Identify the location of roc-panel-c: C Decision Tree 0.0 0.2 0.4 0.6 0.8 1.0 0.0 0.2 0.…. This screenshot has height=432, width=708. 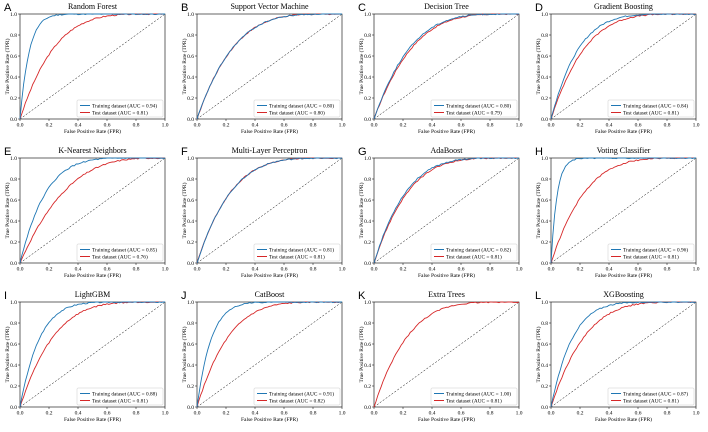
(440, 68).